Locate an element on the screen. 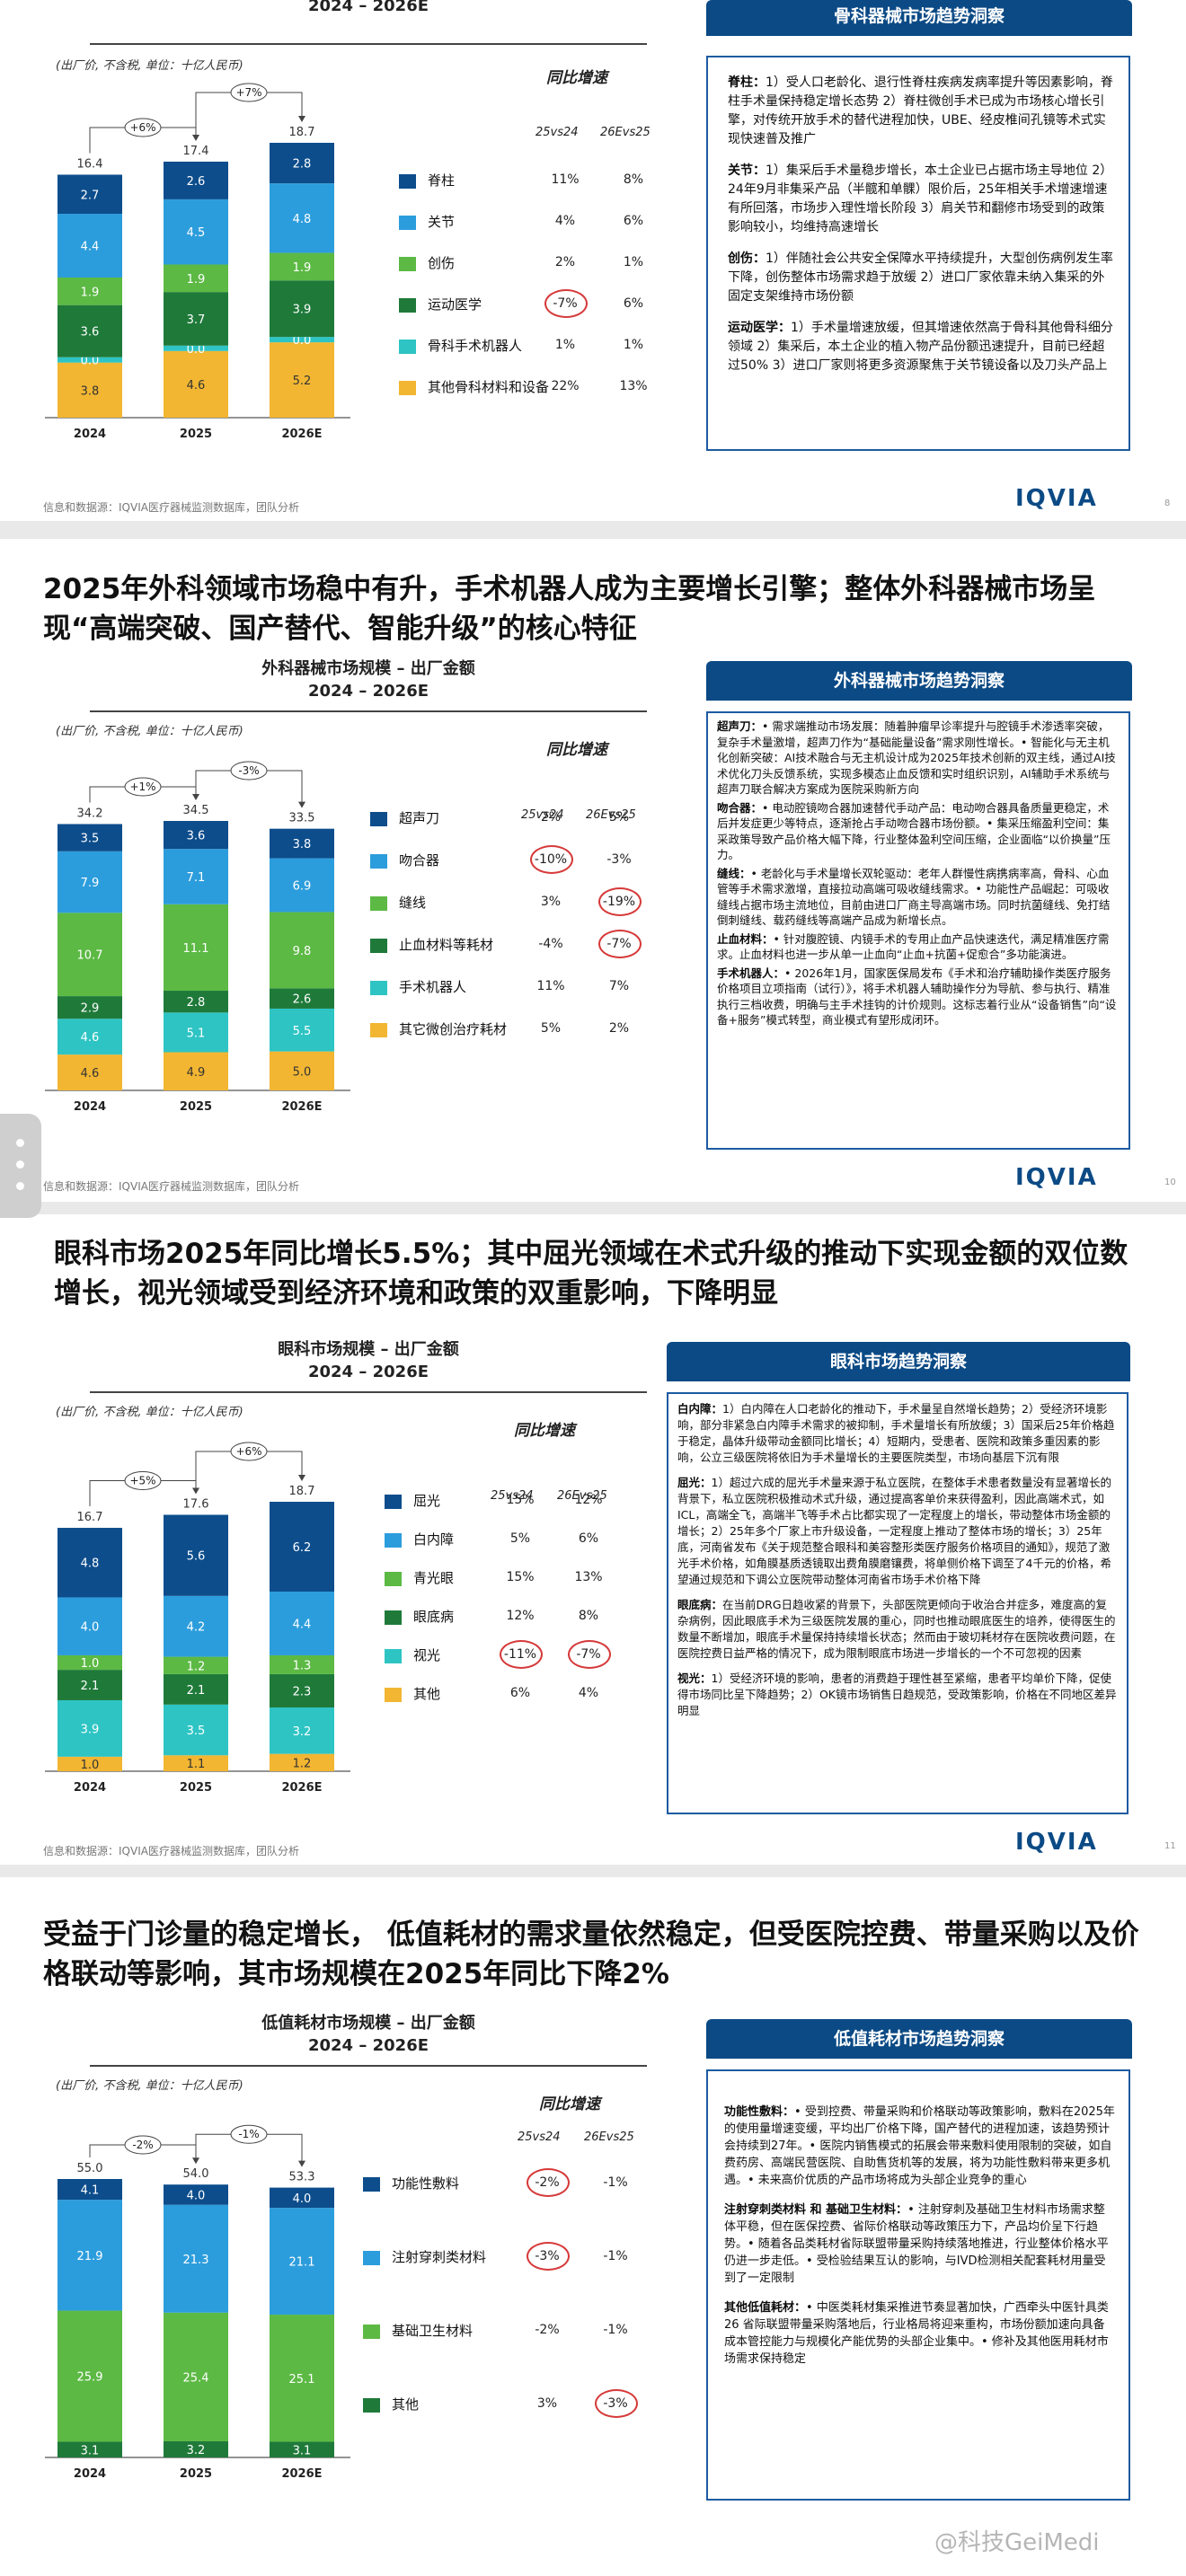 The height and width of the screenshot is (2576, 1186). bar-value-label: 4.2 is located at coordinates (196, 1628).